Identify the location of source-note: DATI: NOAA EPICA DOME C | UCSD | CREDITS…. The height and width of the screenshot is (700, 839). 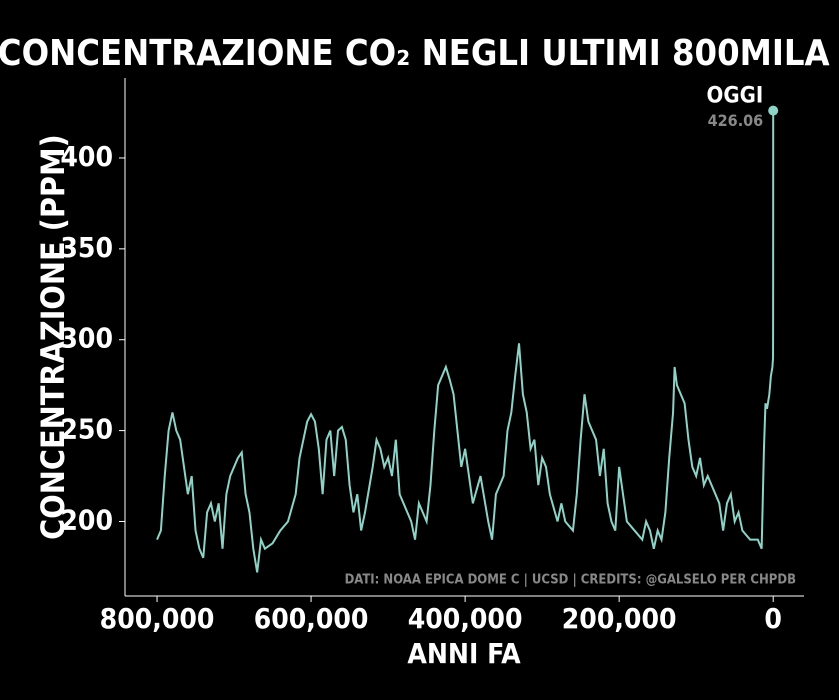
(570, 580).